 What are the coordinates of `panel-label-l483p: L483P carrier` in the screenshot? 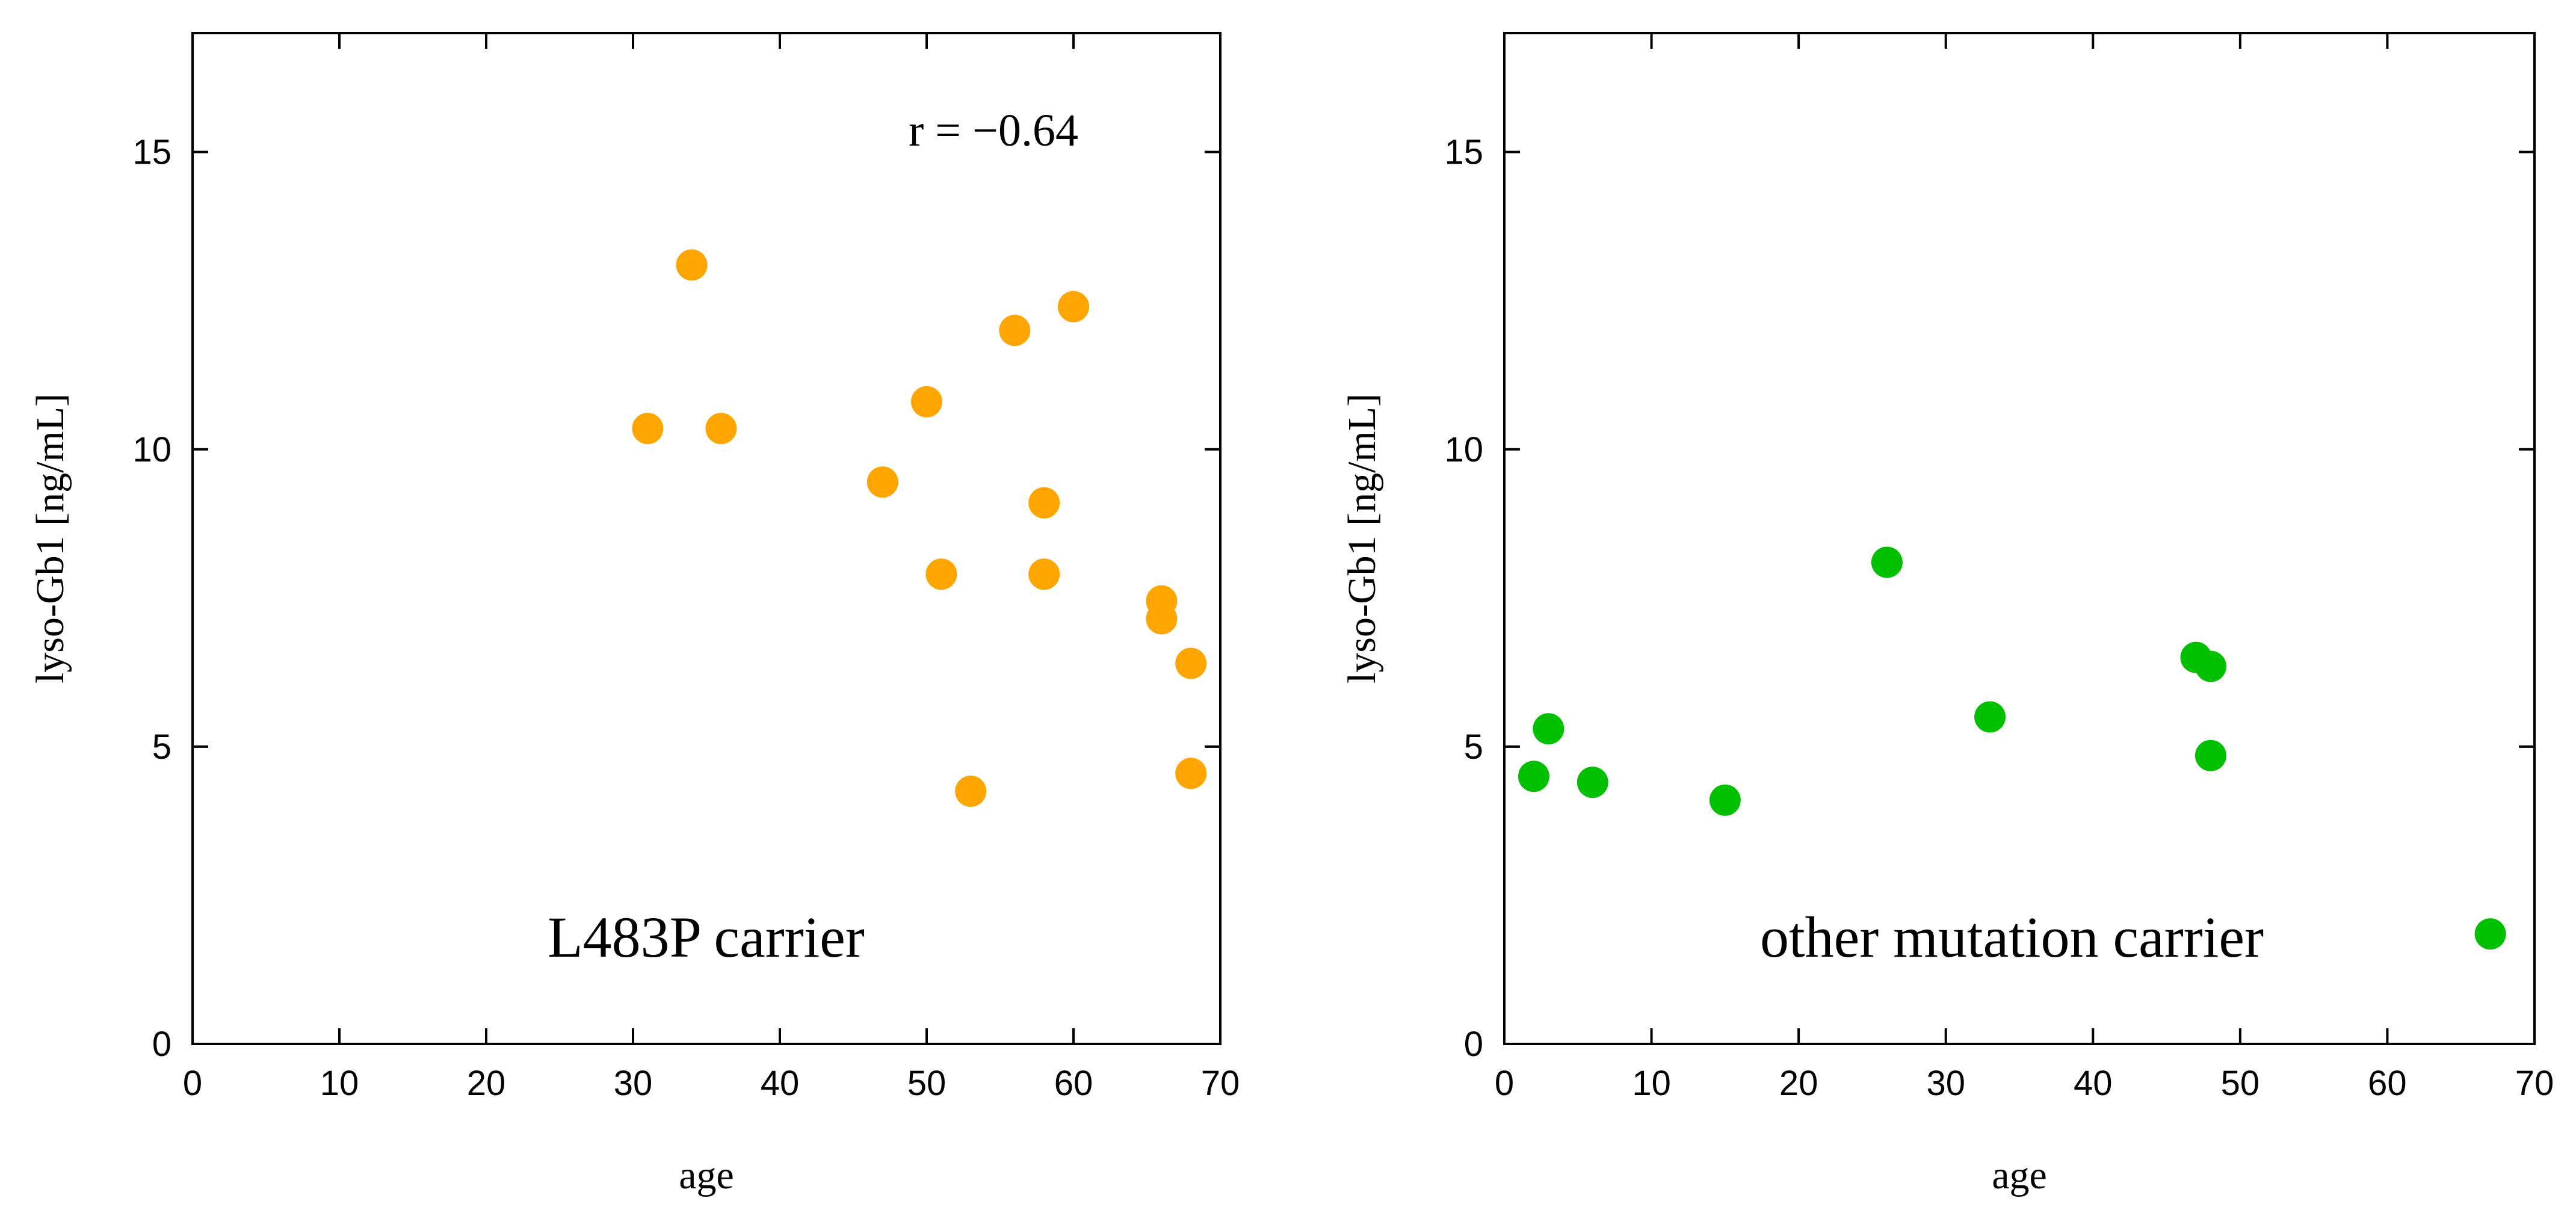 It's located at (706, 937).